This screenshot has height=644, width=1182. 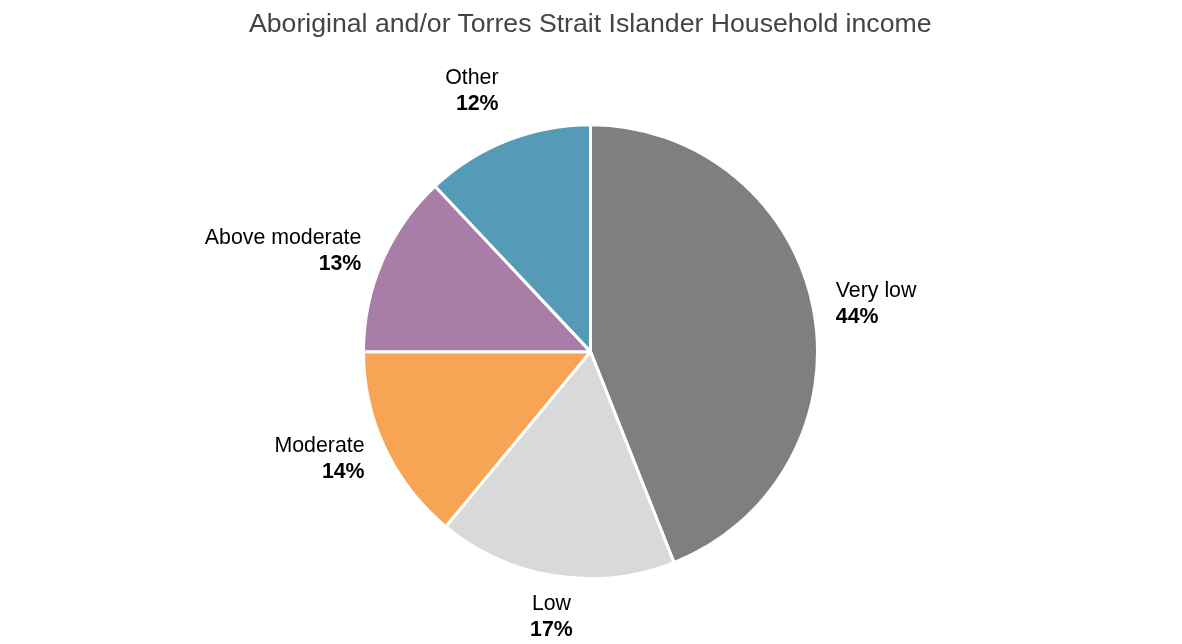 I want to click on slice-label: Low, so click(x=551, y=602).